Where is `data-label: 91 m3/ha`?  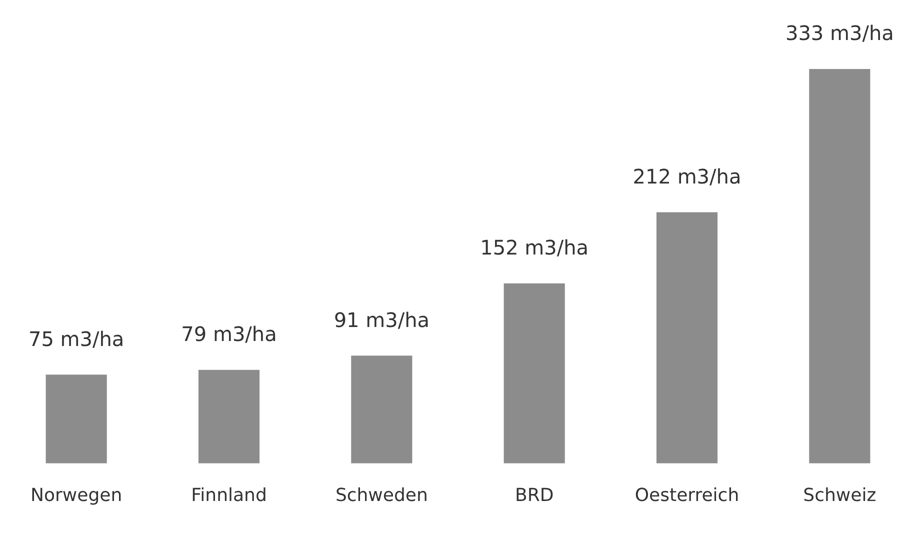 data-label: 91 m3/ha is located at coordinates (382, 320).